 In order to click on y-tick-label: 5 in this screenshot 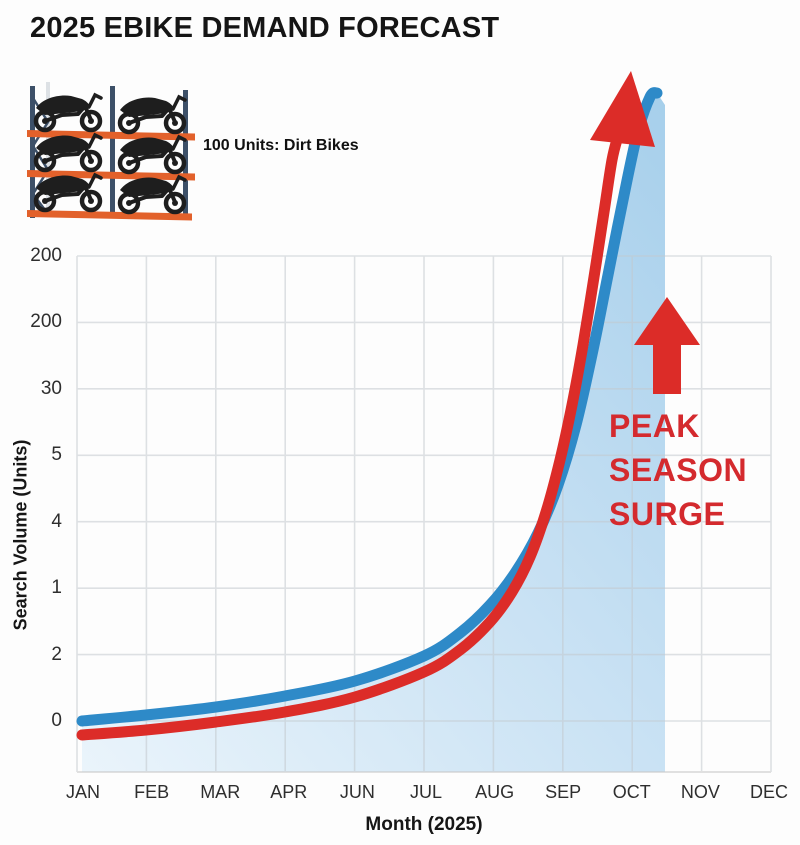, I will do `click(56, 455)`.